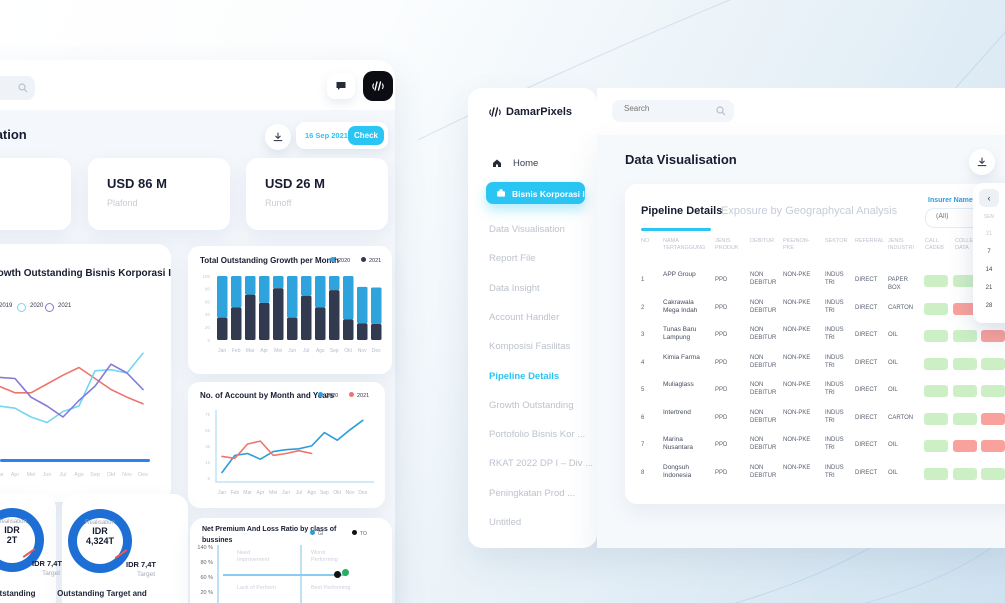 The height and width of the screenshot is (603, 1005). Describe the element at coordinates (989, 198) in the screenshot. I see `calendar-prev-button: ‹` at that location.